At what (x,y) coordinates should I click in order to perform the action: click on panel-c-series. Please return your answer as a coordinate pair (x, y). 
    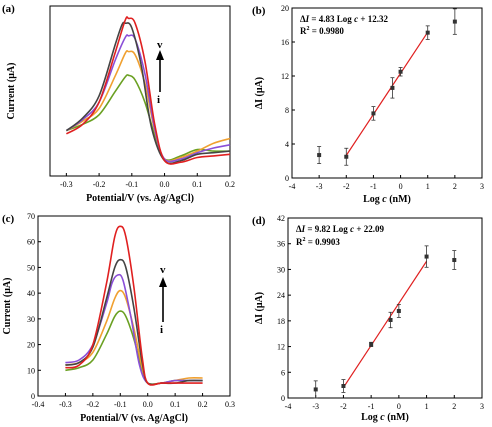
    Looking at the image, I should click on (134, 305).